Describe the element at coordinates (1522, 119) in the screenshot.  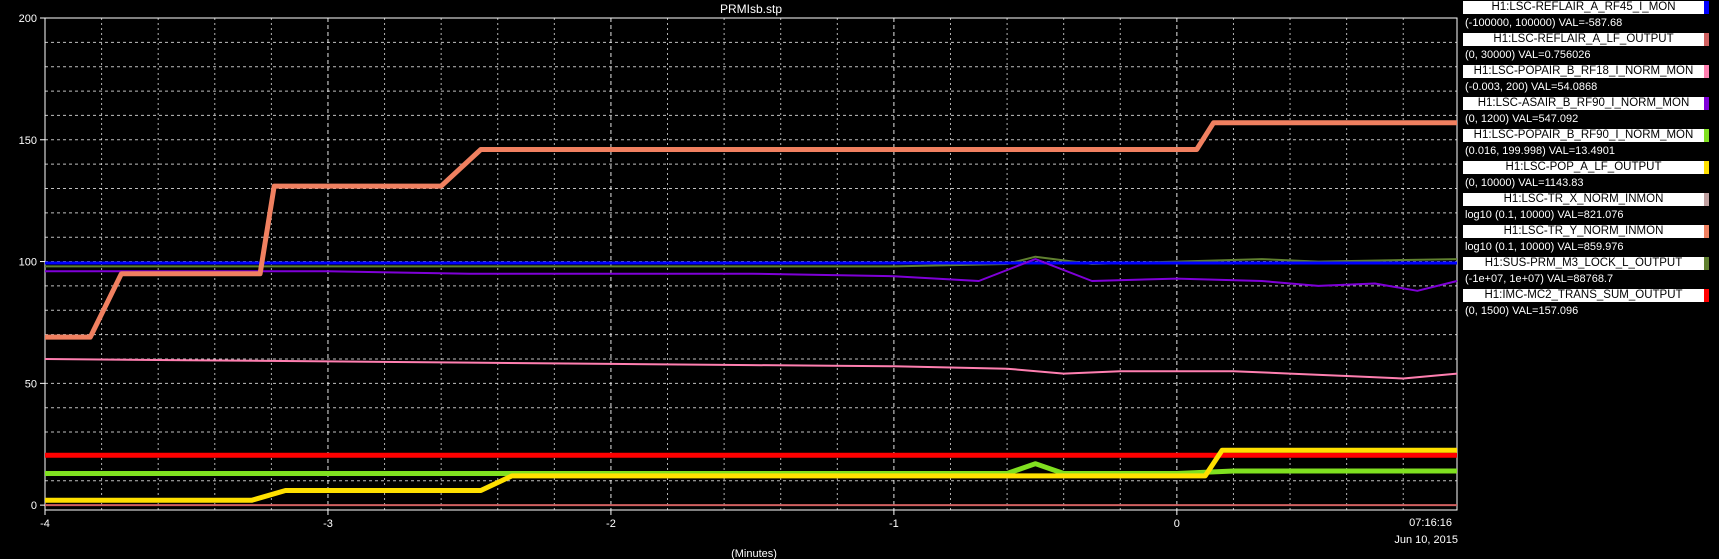
I see `legend-series-range: (0, 1200) VAL=547.092` at that location.